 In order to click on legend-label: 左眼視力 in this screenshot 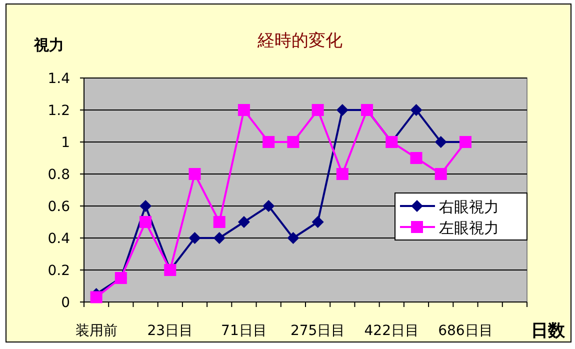, I will do `click(469, 228)`.